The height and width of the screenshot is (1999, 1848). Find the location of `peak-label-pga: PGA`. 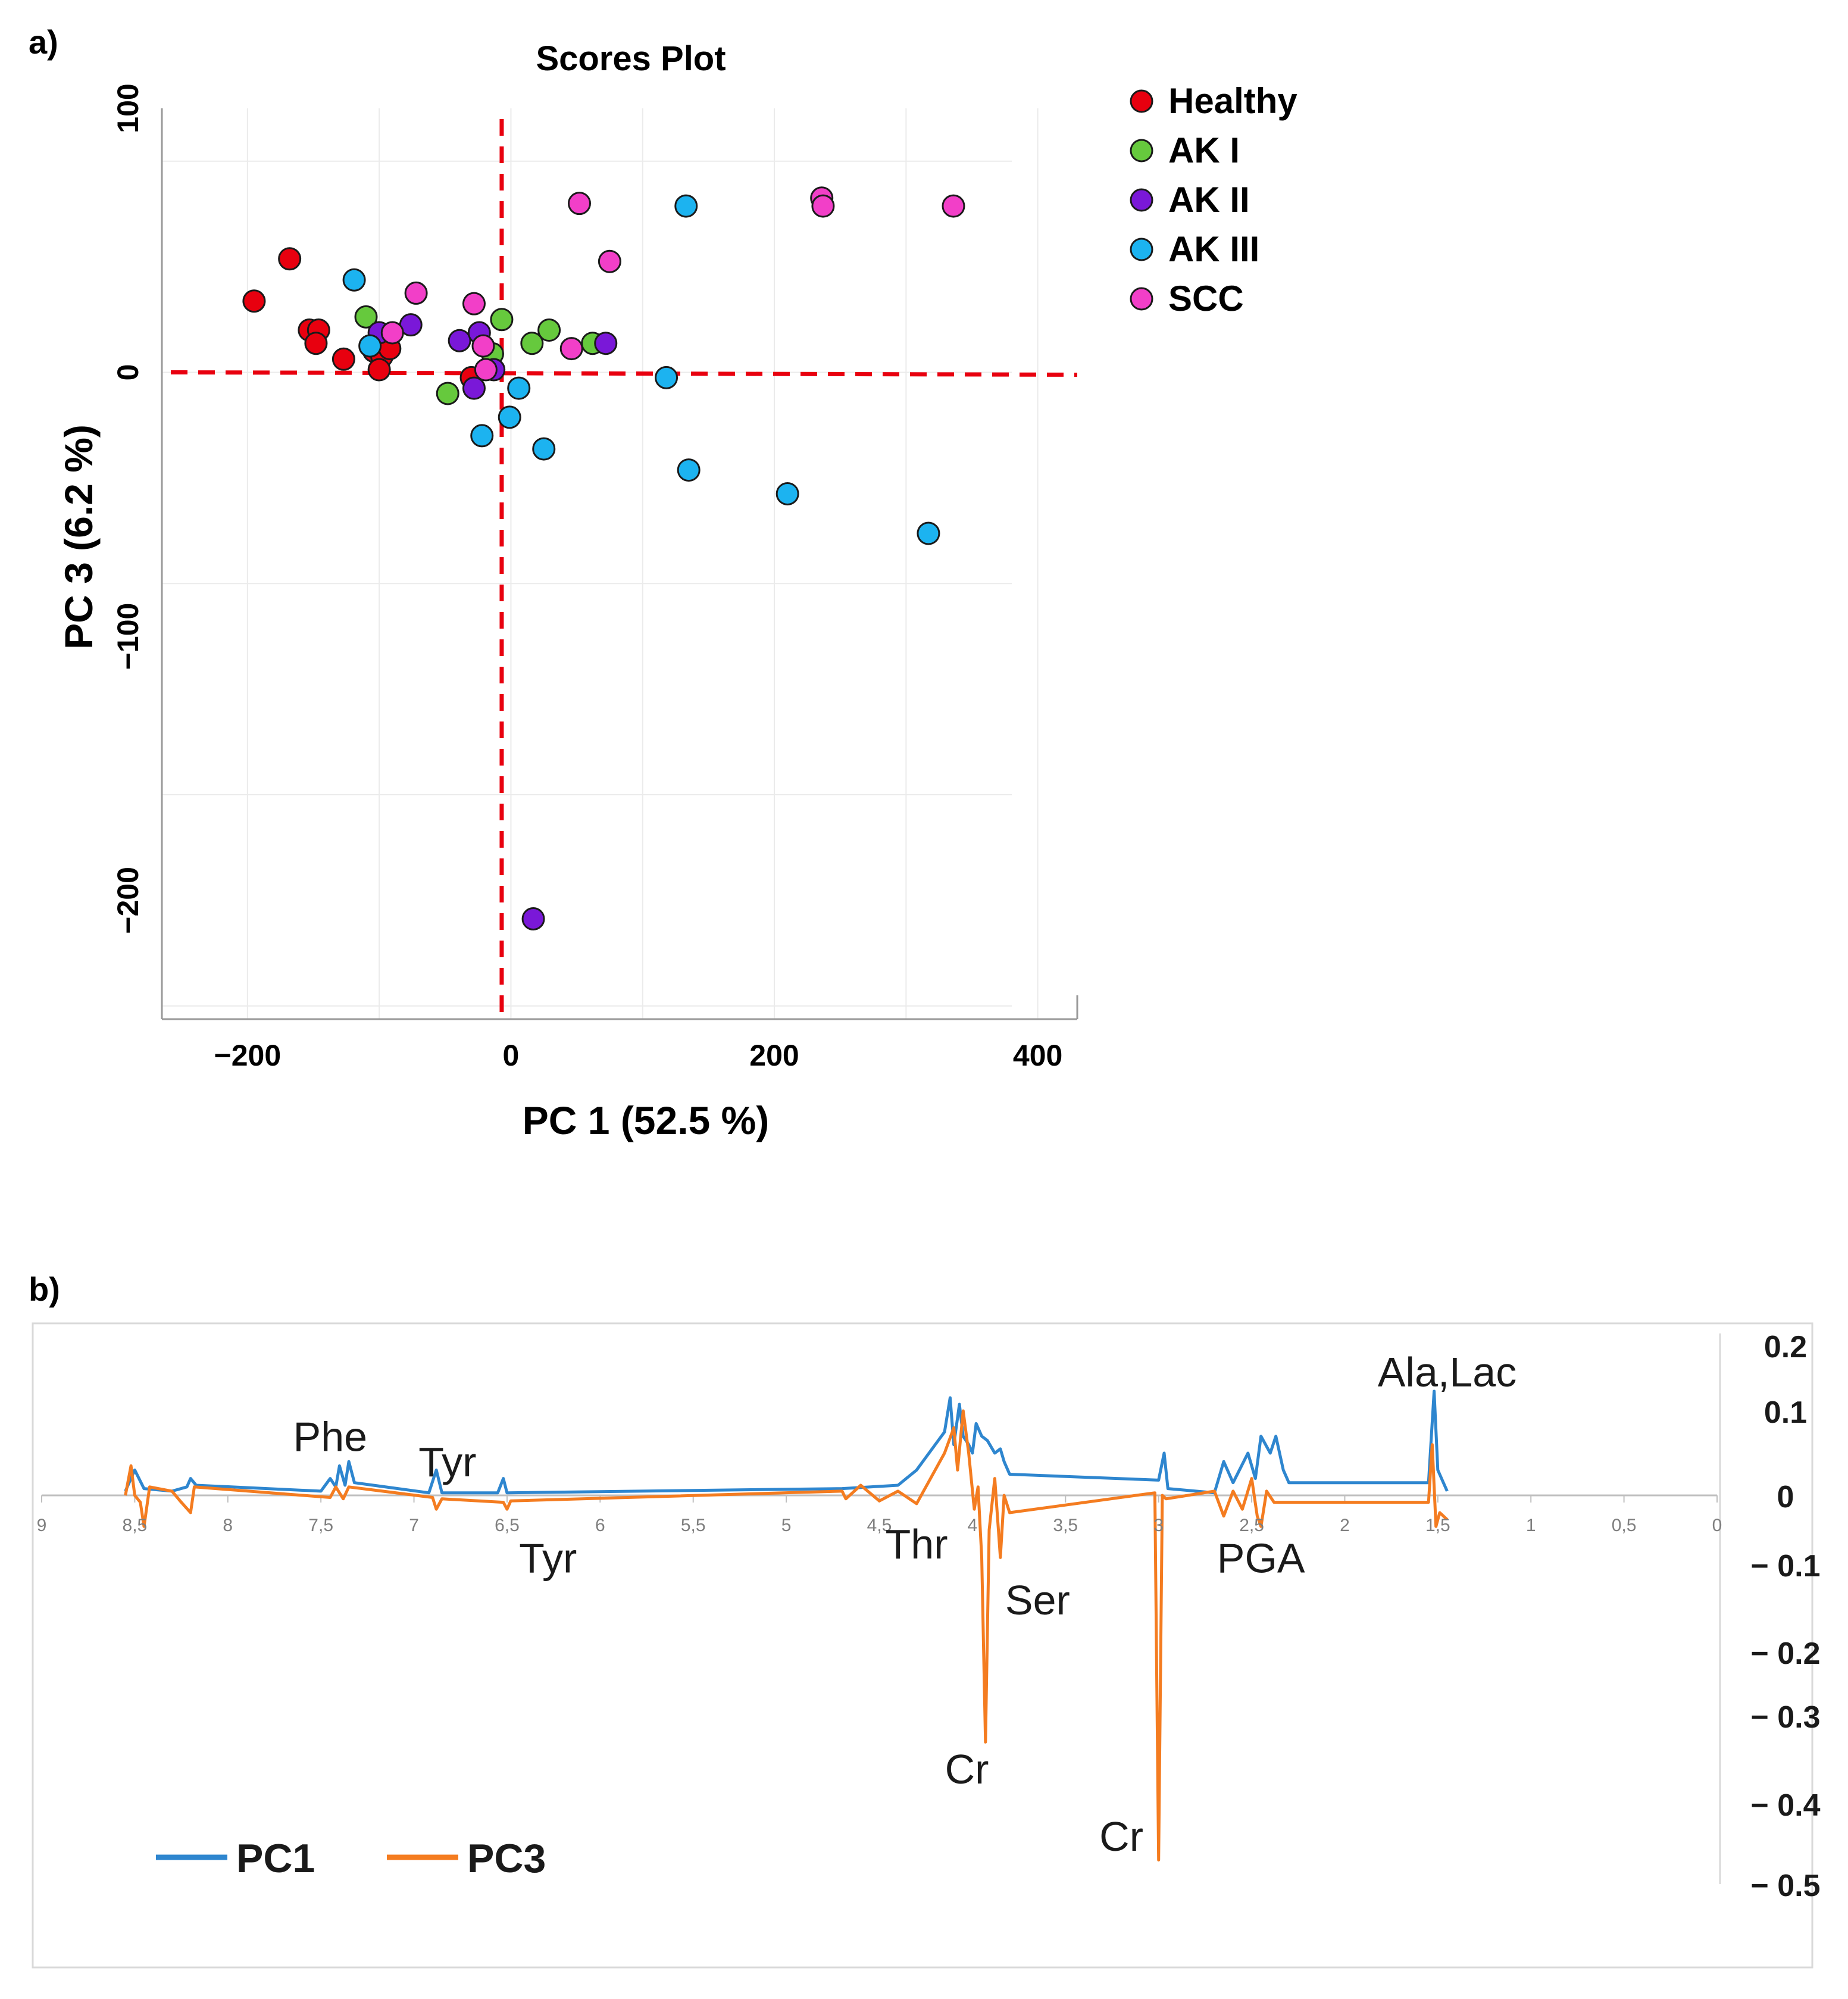

peak-label-pga: PGA is located at coordinates (1261, 1558).